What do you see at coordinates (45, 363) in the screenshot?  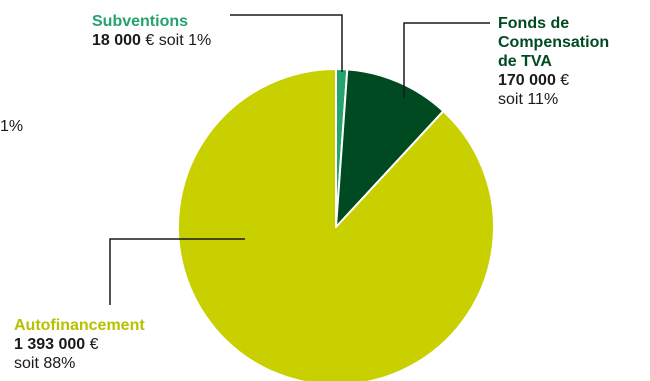 I see `slice-percent-autofinancement: soit 88%` at bounding box center [45, 363].